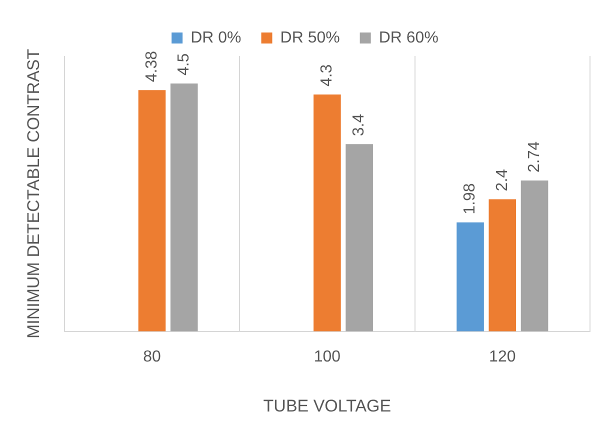 The height and width of the screenshot is (431, 610). What do you see at coordinates (327, 406) in the screenshot?
I see `x-axis-title: TUBE VOLTAGE` at bounding box center [327, 406].